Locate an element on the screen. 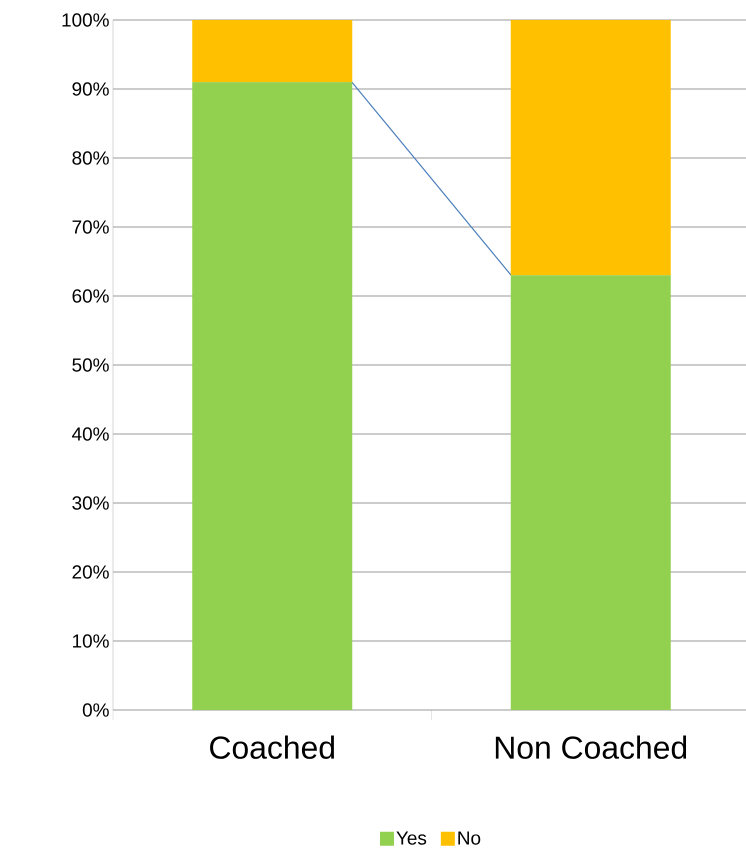 This screenshot has width=746, height=858. y-tick-label: 100% is located at coordinates (85, 20).